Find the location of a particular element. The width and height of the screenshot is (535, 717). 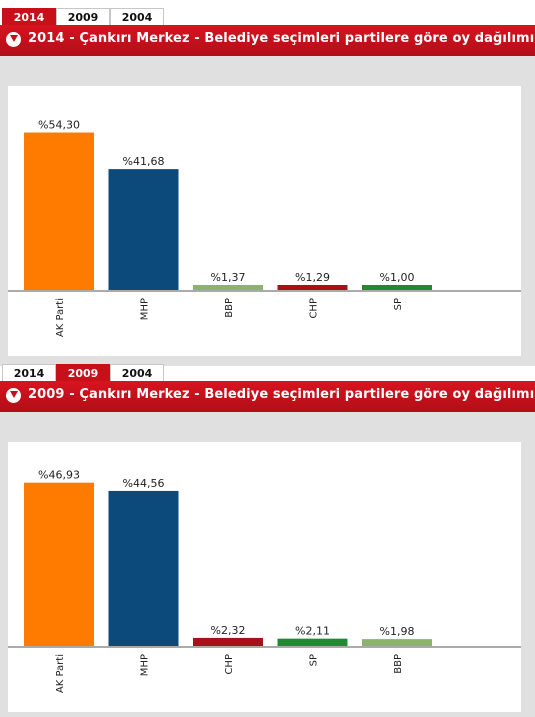

bar-value-label: %1,98 is located at coordinates (397, 631).